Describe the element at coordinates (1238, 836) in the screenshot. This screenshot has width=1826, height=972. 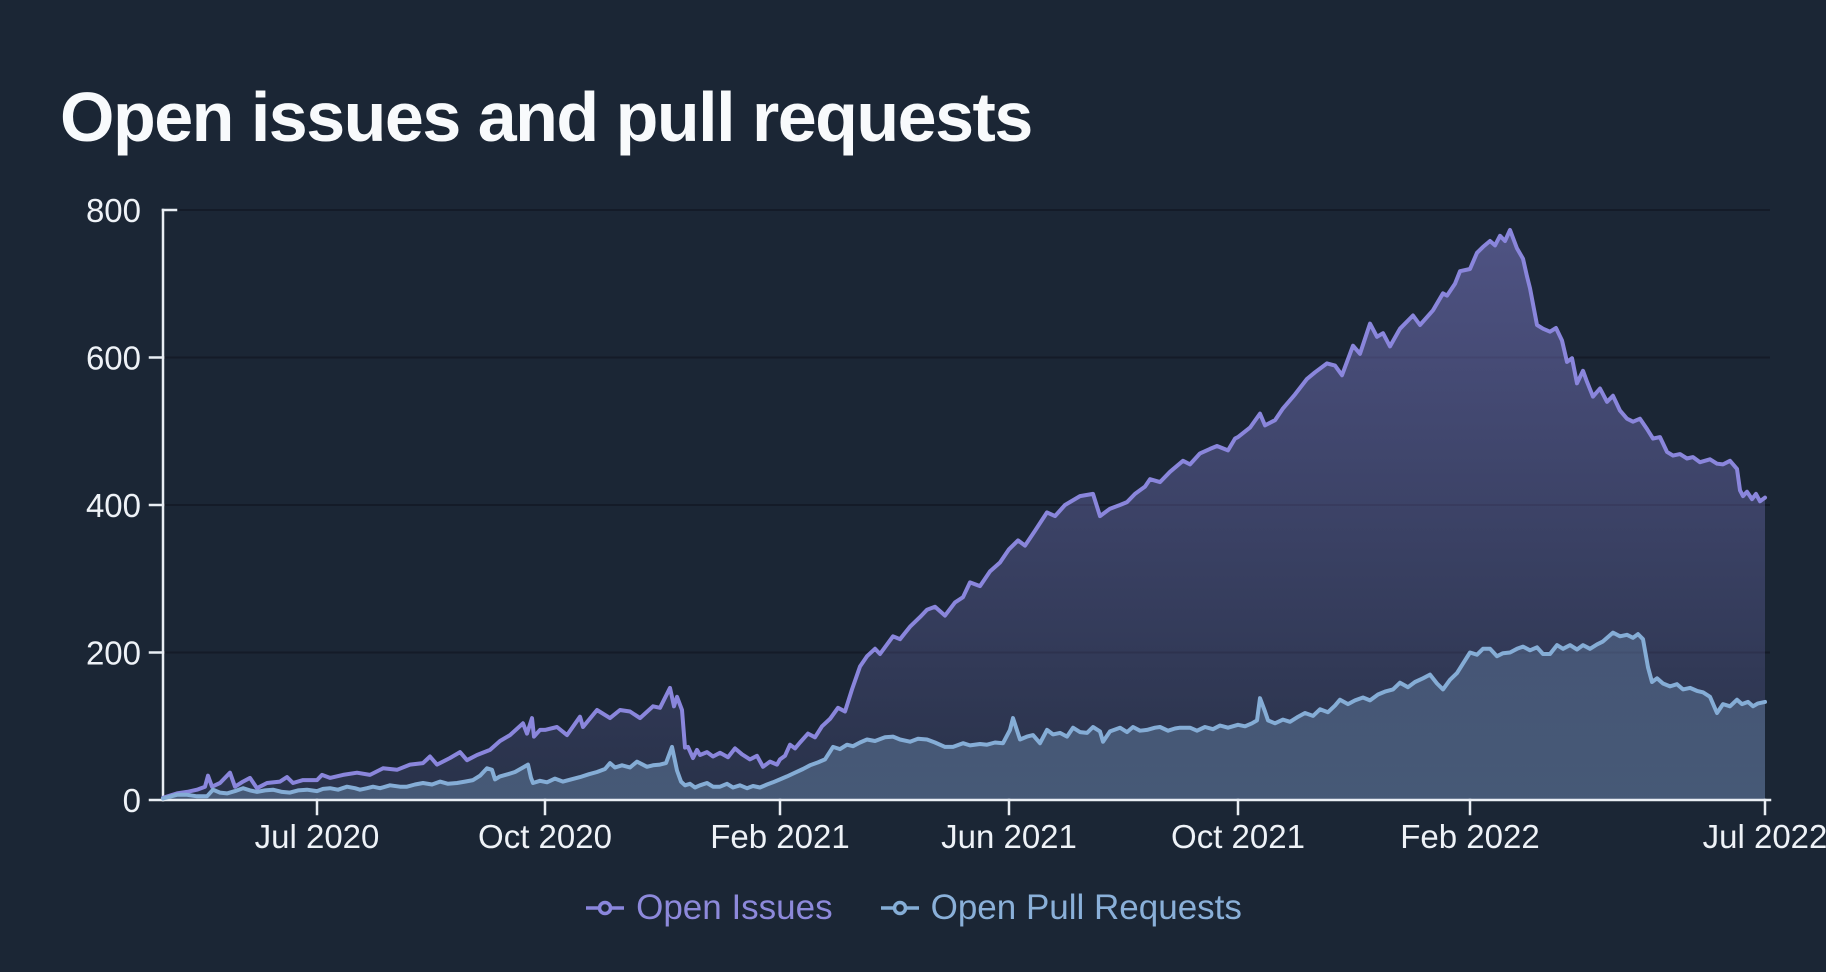
I see `x-tick-label: Oct 2021` at that location.